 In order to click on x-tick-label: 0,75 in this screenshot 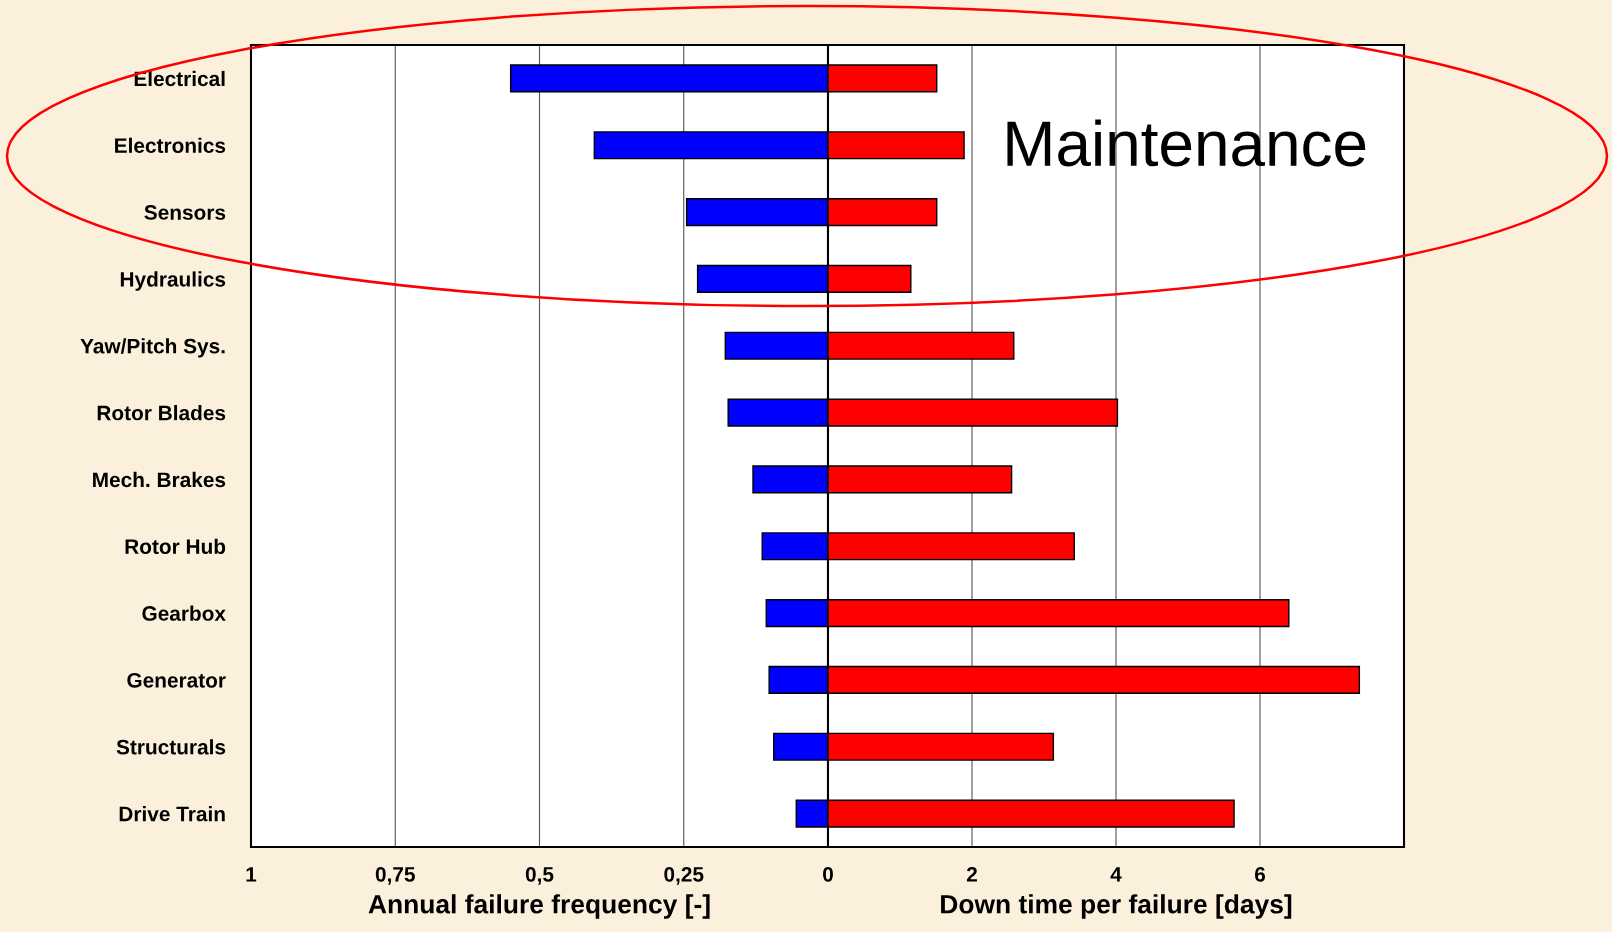, I will do `click(395, 875)`.